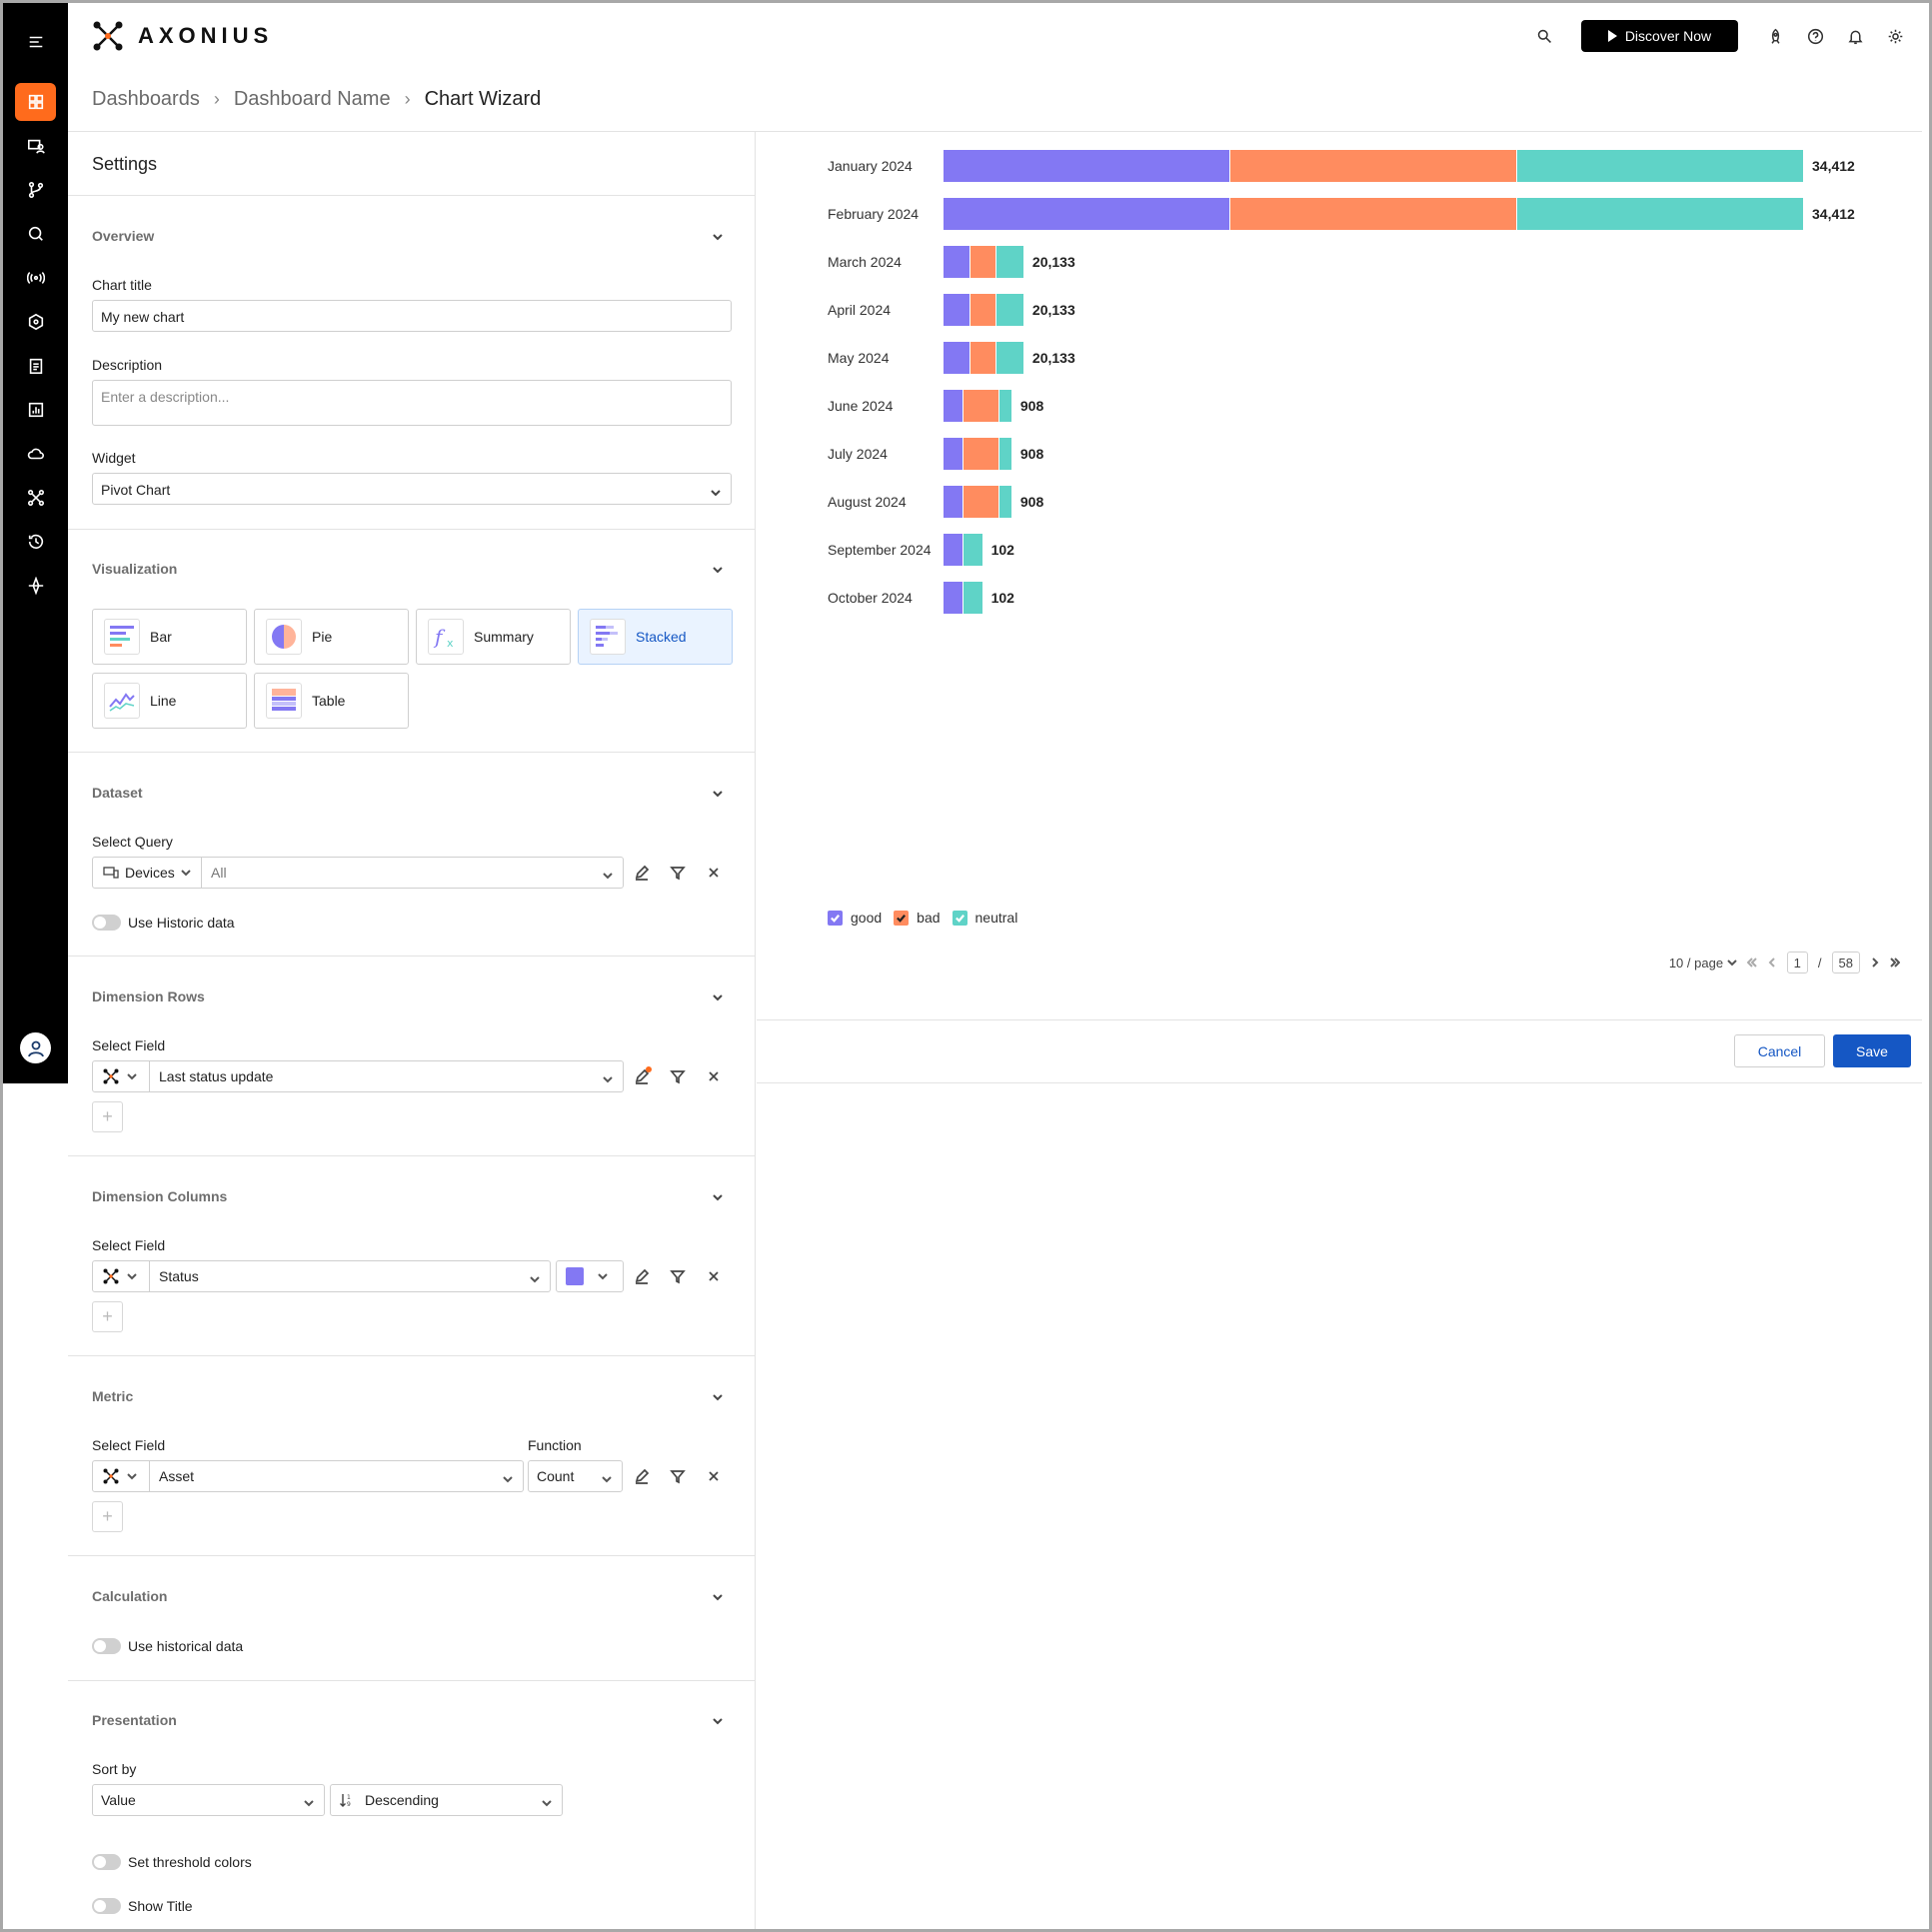 The image size is (1932, 1932). Describe the element at coordinates (331, 701) in the screenshot. I see `viz-option-table: Table` at that location.